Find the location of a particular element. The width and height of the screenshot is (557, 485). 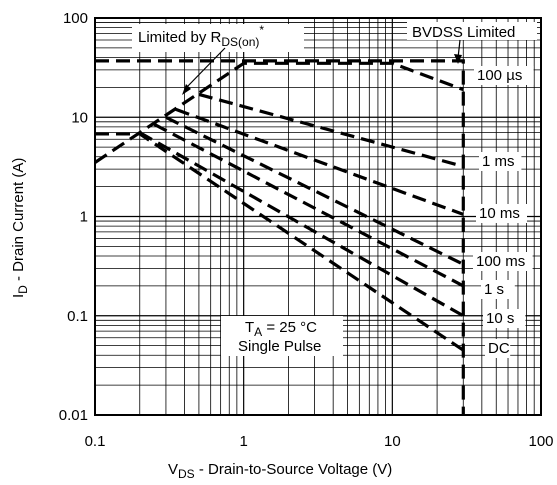

x-tick-label: 10 is located at coordinates (392, 441).